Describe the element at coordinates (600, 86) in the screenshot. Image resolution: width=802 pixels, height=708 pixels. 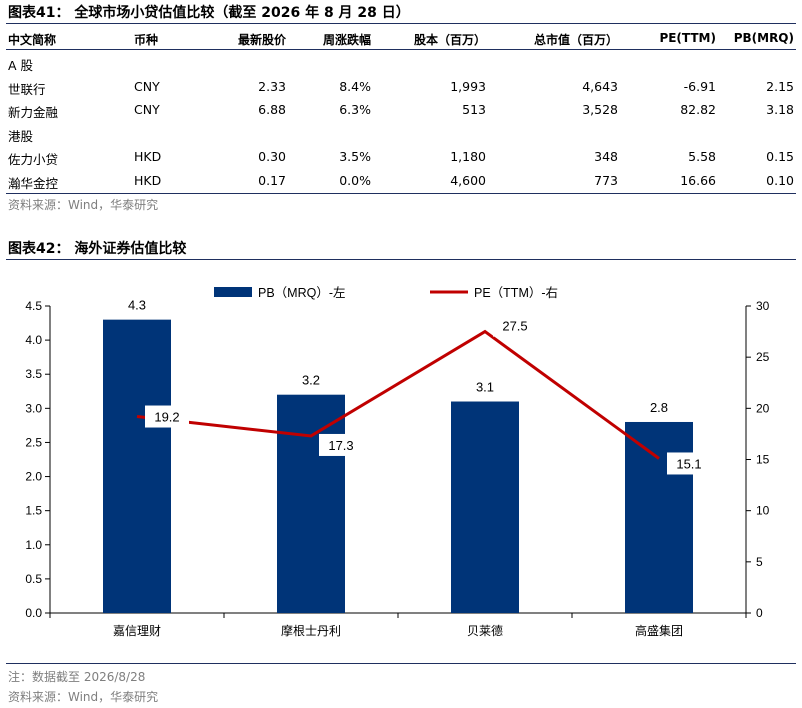
I see `cell-mktcap: 4,643` at that location.